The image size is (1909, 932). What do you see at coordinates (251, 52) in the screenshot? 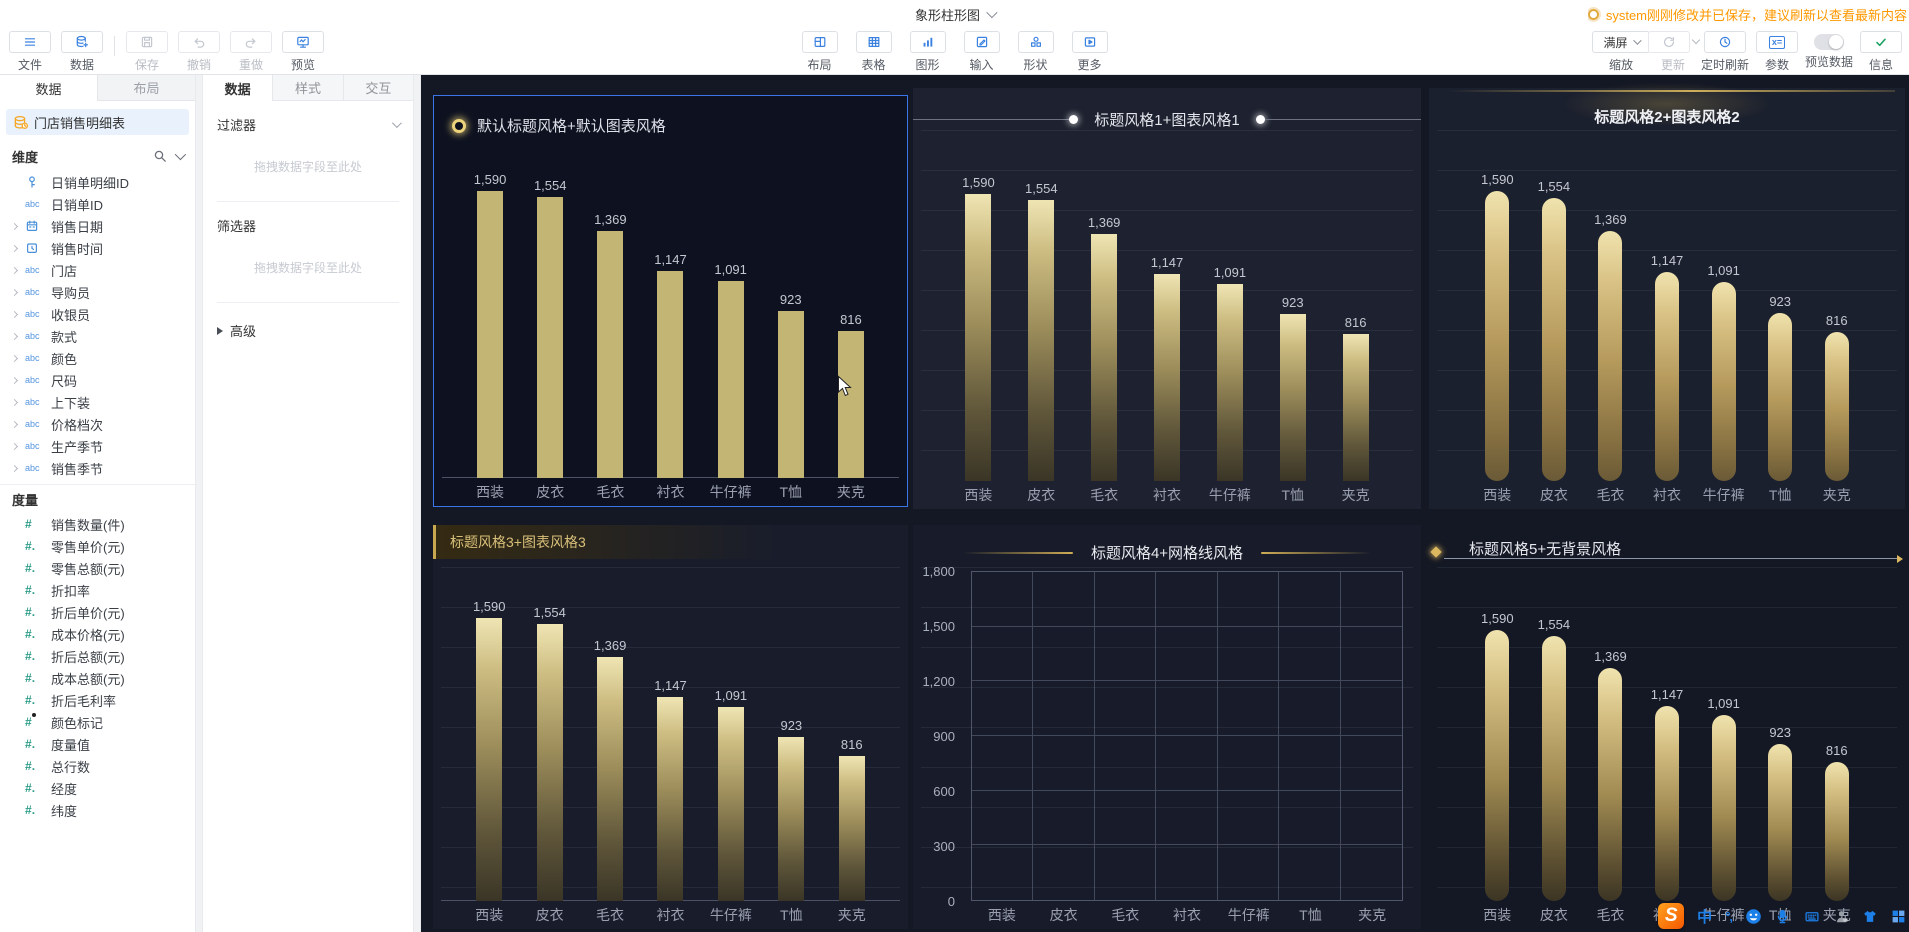
I see `toolbar-button-重做: 重做` at bounding box center [251, 52].